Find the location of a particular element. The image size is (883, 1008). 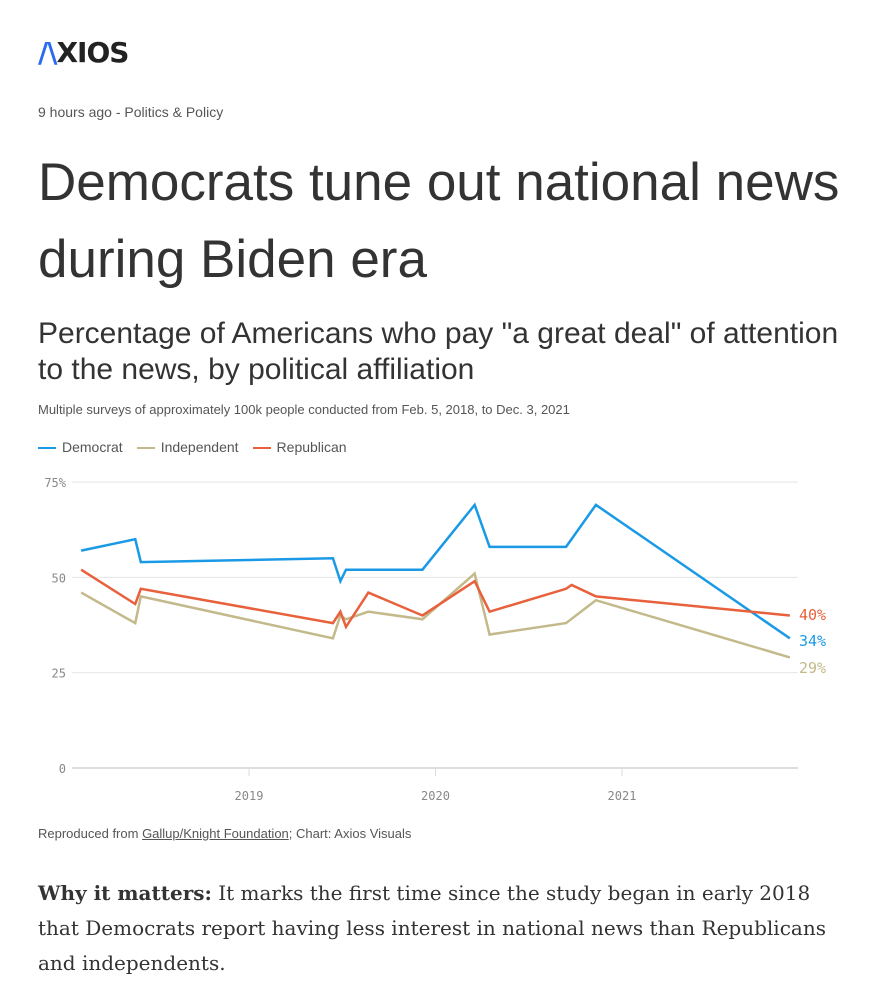

legend-item-democrat: Democrat is located at coordinates (80, 447).